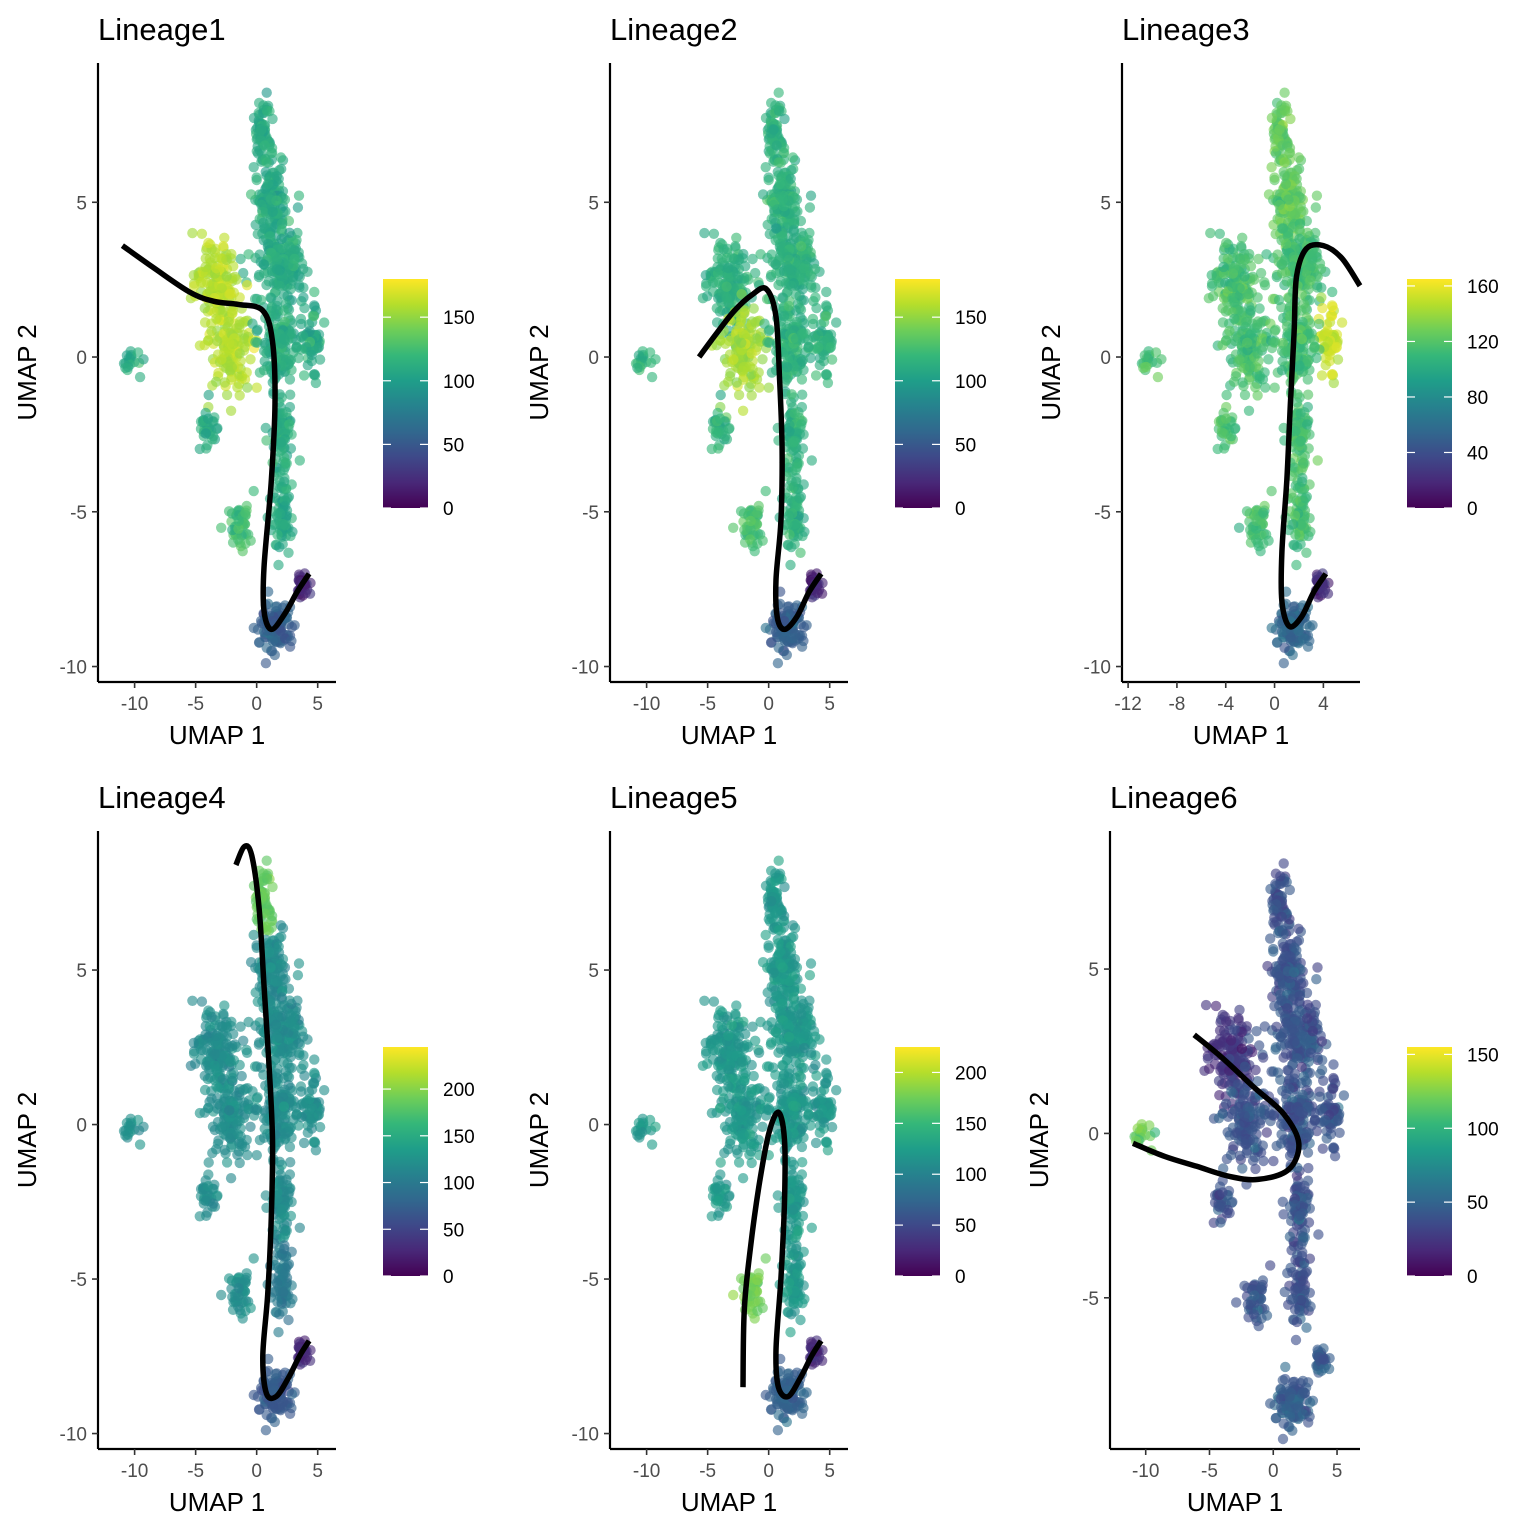  I want to click on y-tick-label: 0, so click(81, 358).